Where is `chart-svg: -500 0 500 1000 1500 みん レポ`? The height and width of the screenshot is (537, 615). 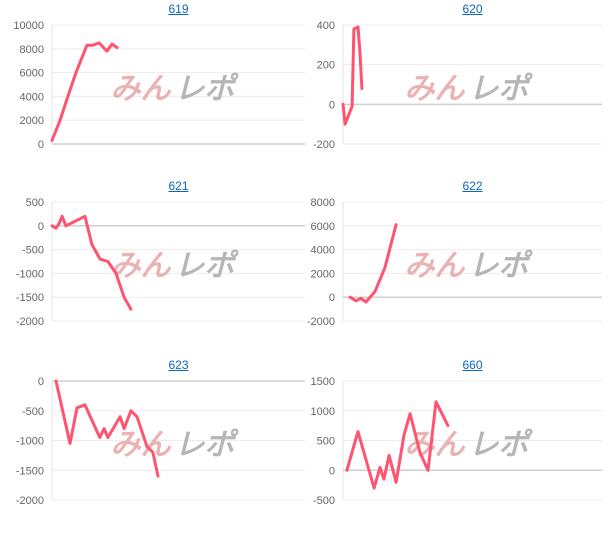
chart-svg: -500 0 500 1000 1500 みん レポ is located at coordinates (456, 441).